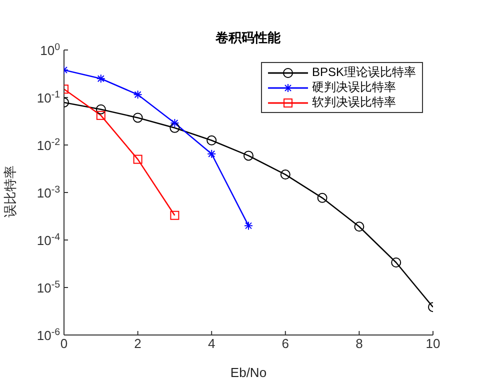  I want to click on y-tick-label: 10$^{0}$, so click(50, 50).